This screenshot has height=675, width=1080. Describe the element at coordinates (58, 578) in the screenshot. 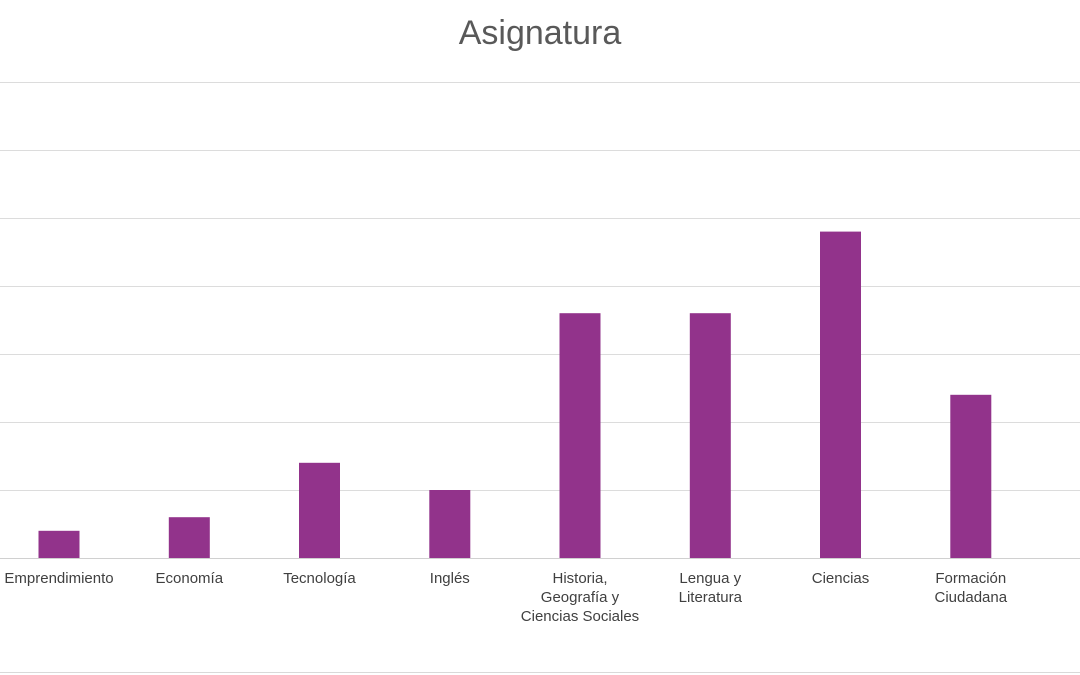

I see `x-tick-label: Emprendimiento` at that location.